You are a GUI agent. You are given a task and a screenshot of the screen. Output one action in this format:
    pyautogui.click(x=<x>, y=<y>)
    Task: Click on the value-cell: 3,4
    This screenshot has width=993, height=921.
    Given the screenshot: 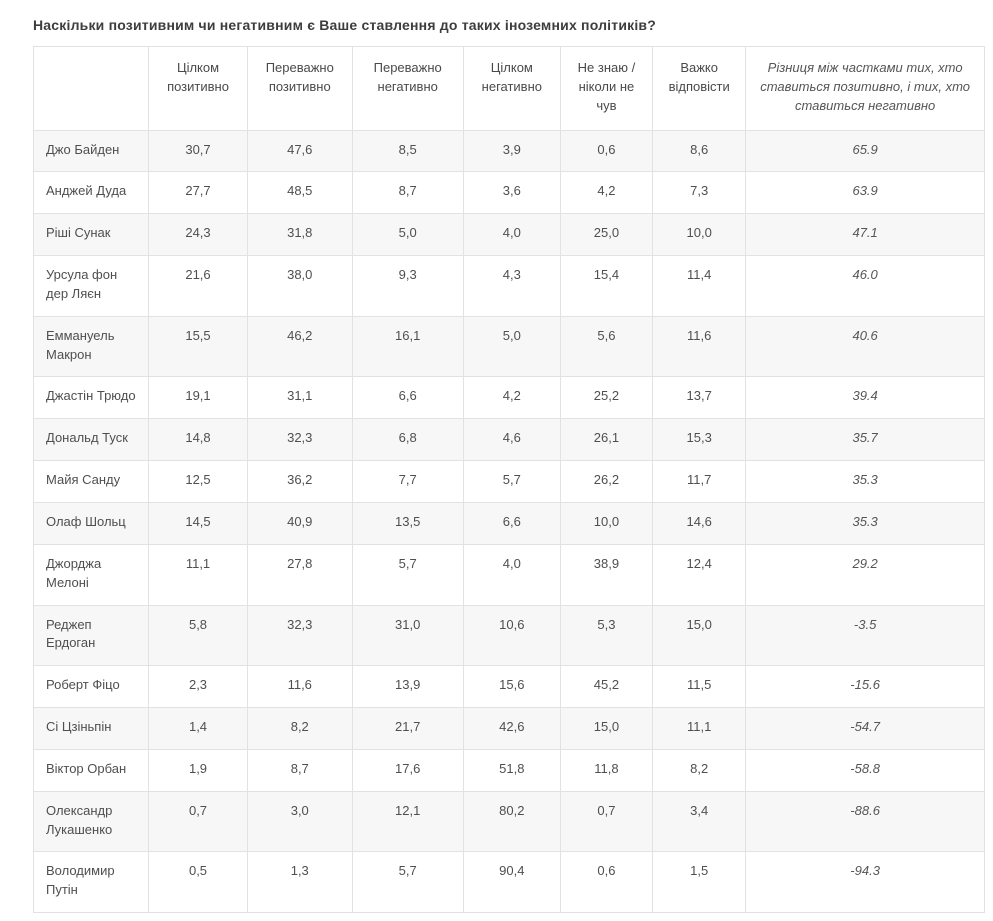 What is the action you would take?
    pyautogui.click(x=699, y=821)
    